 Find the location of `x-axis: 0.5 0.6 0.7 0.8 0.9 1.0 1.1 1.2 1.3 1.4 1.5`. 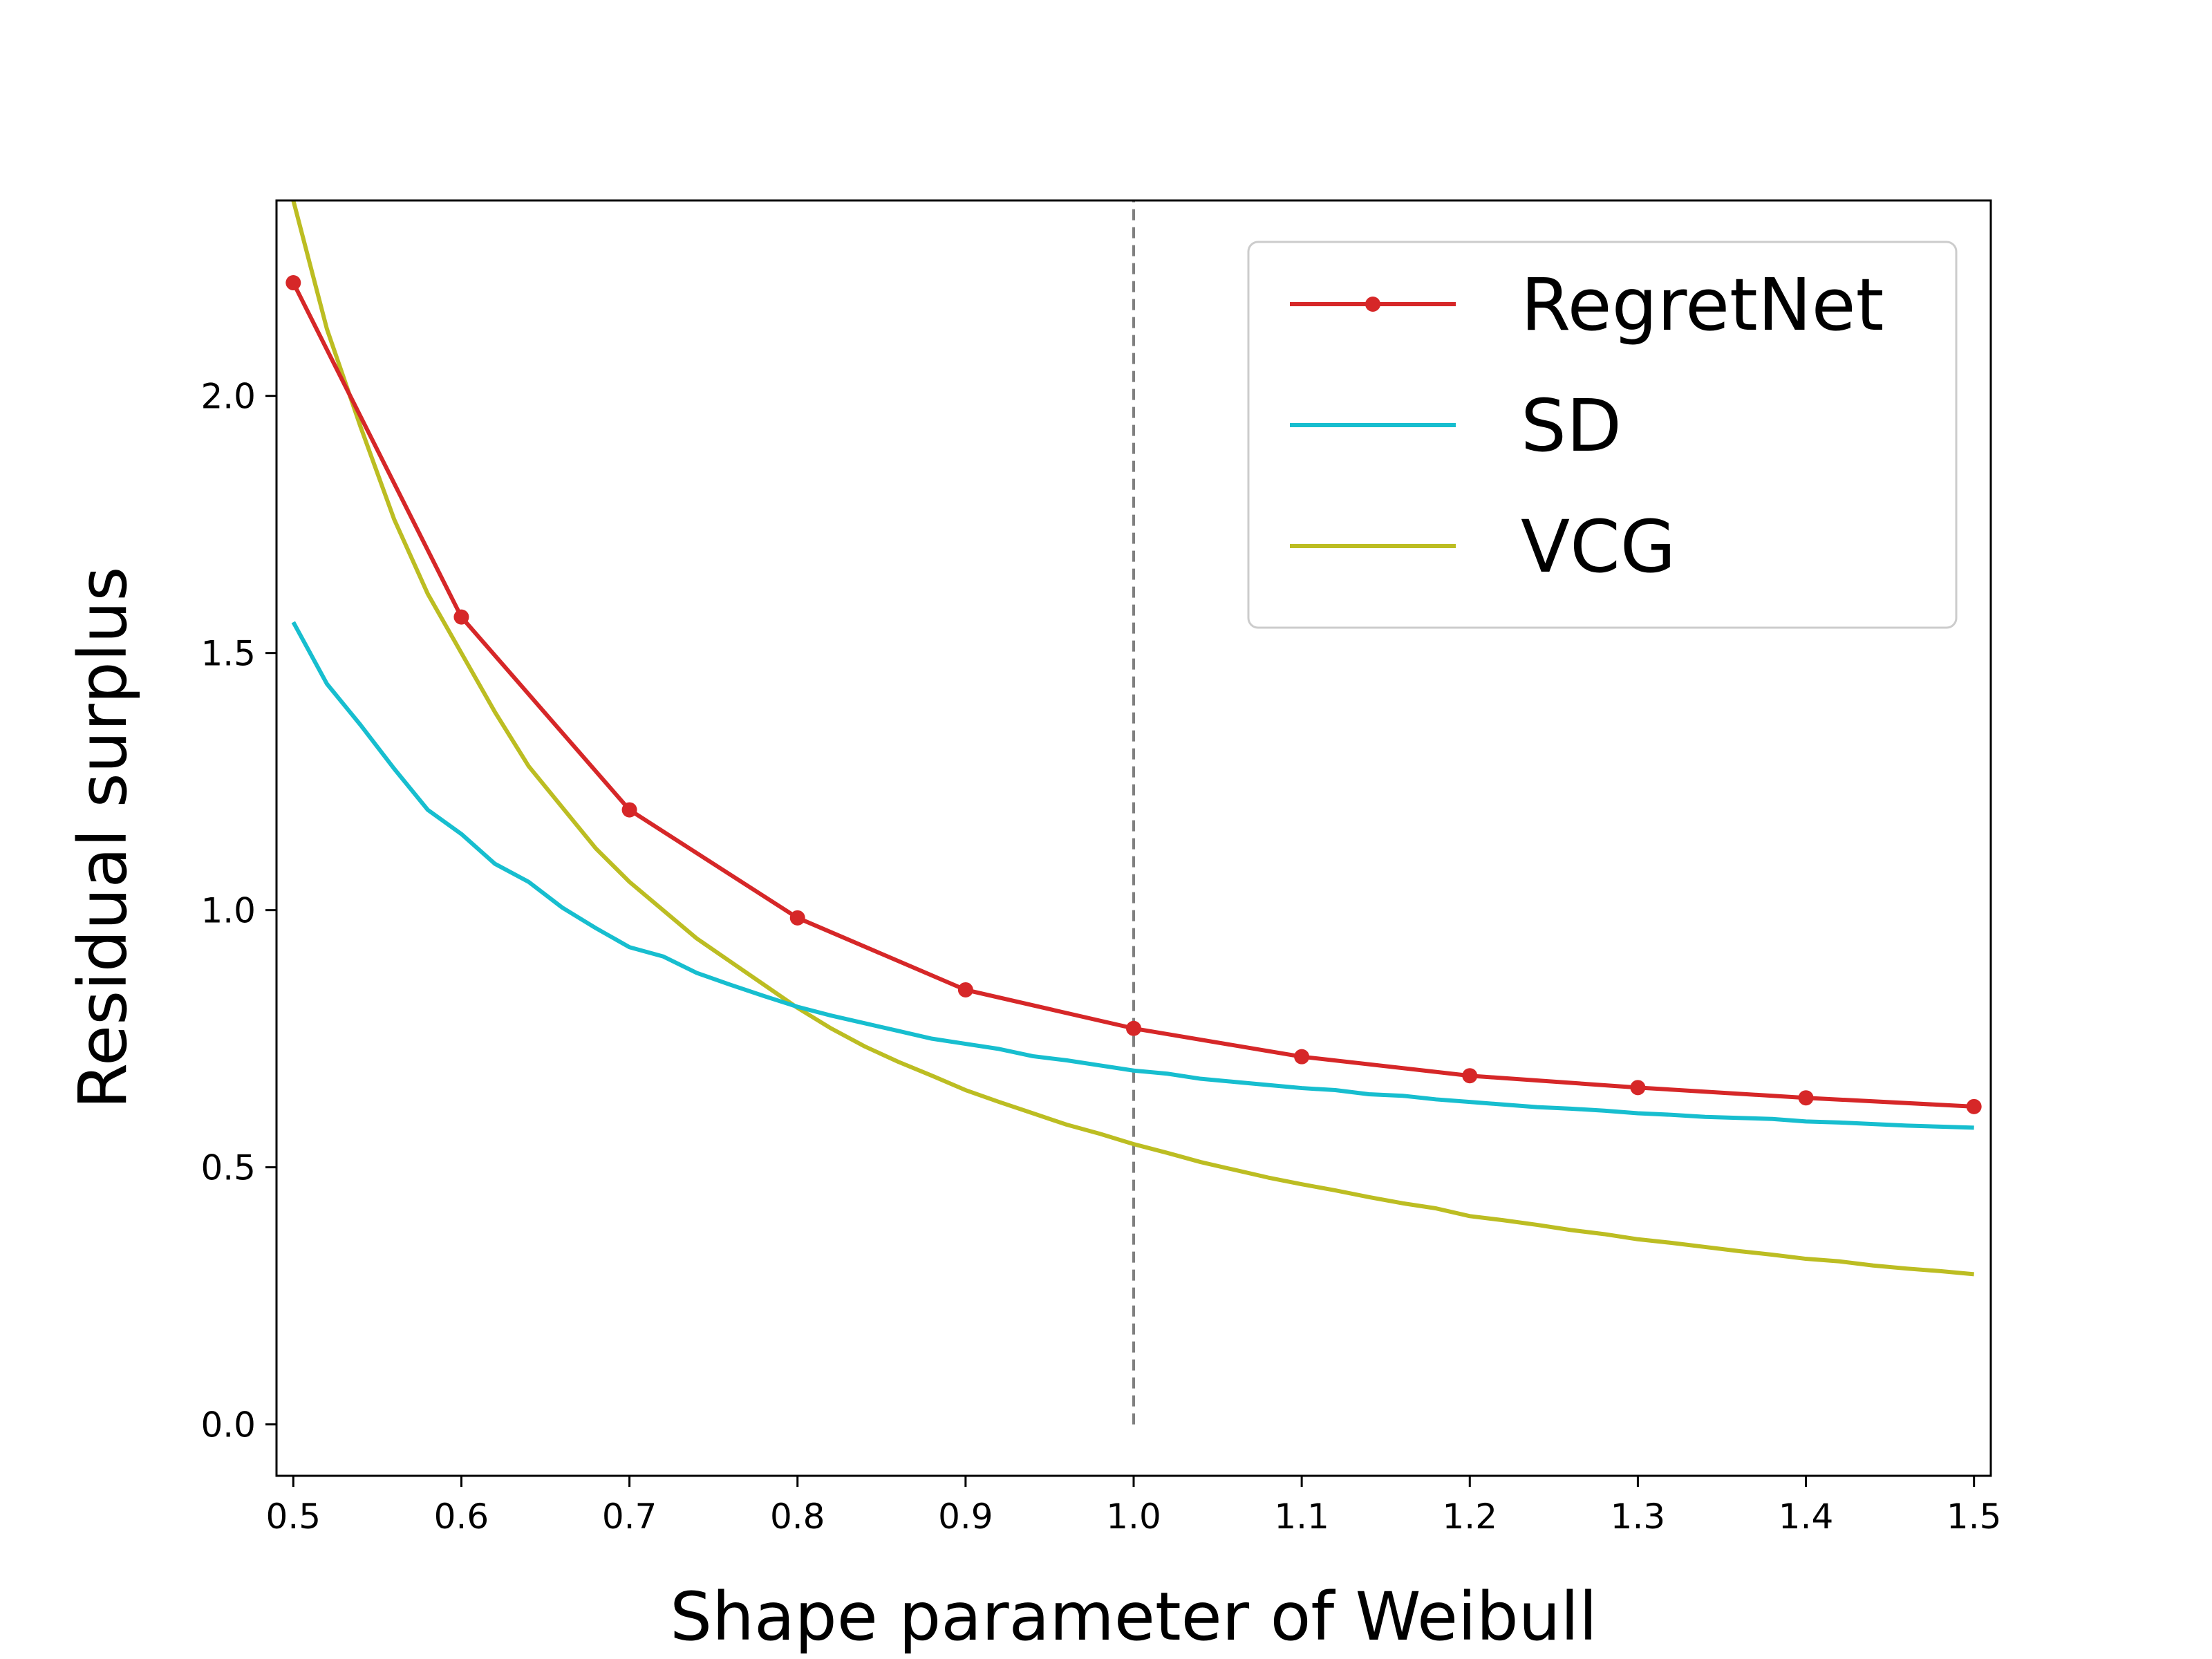

x-axis: 0.5 0.6 0.7 0.8 0.9 1.0 1.1 1.2 1.3 1.4 1.5 is located at coordinates (1134, 1507).